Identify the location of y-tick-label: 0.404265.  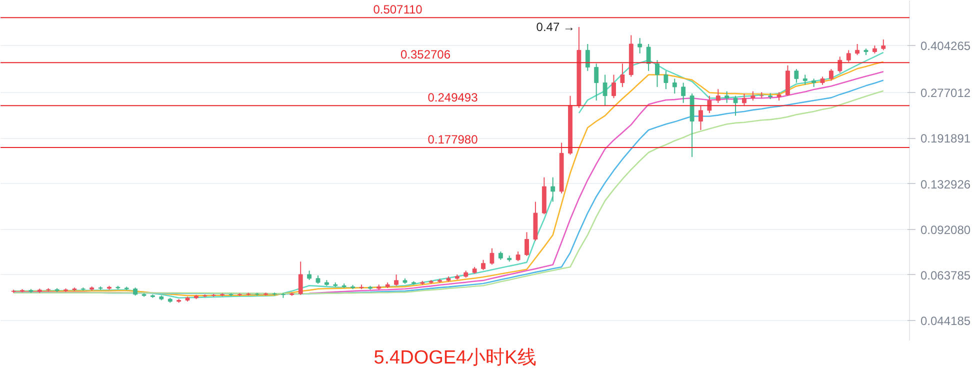
(945, 46).